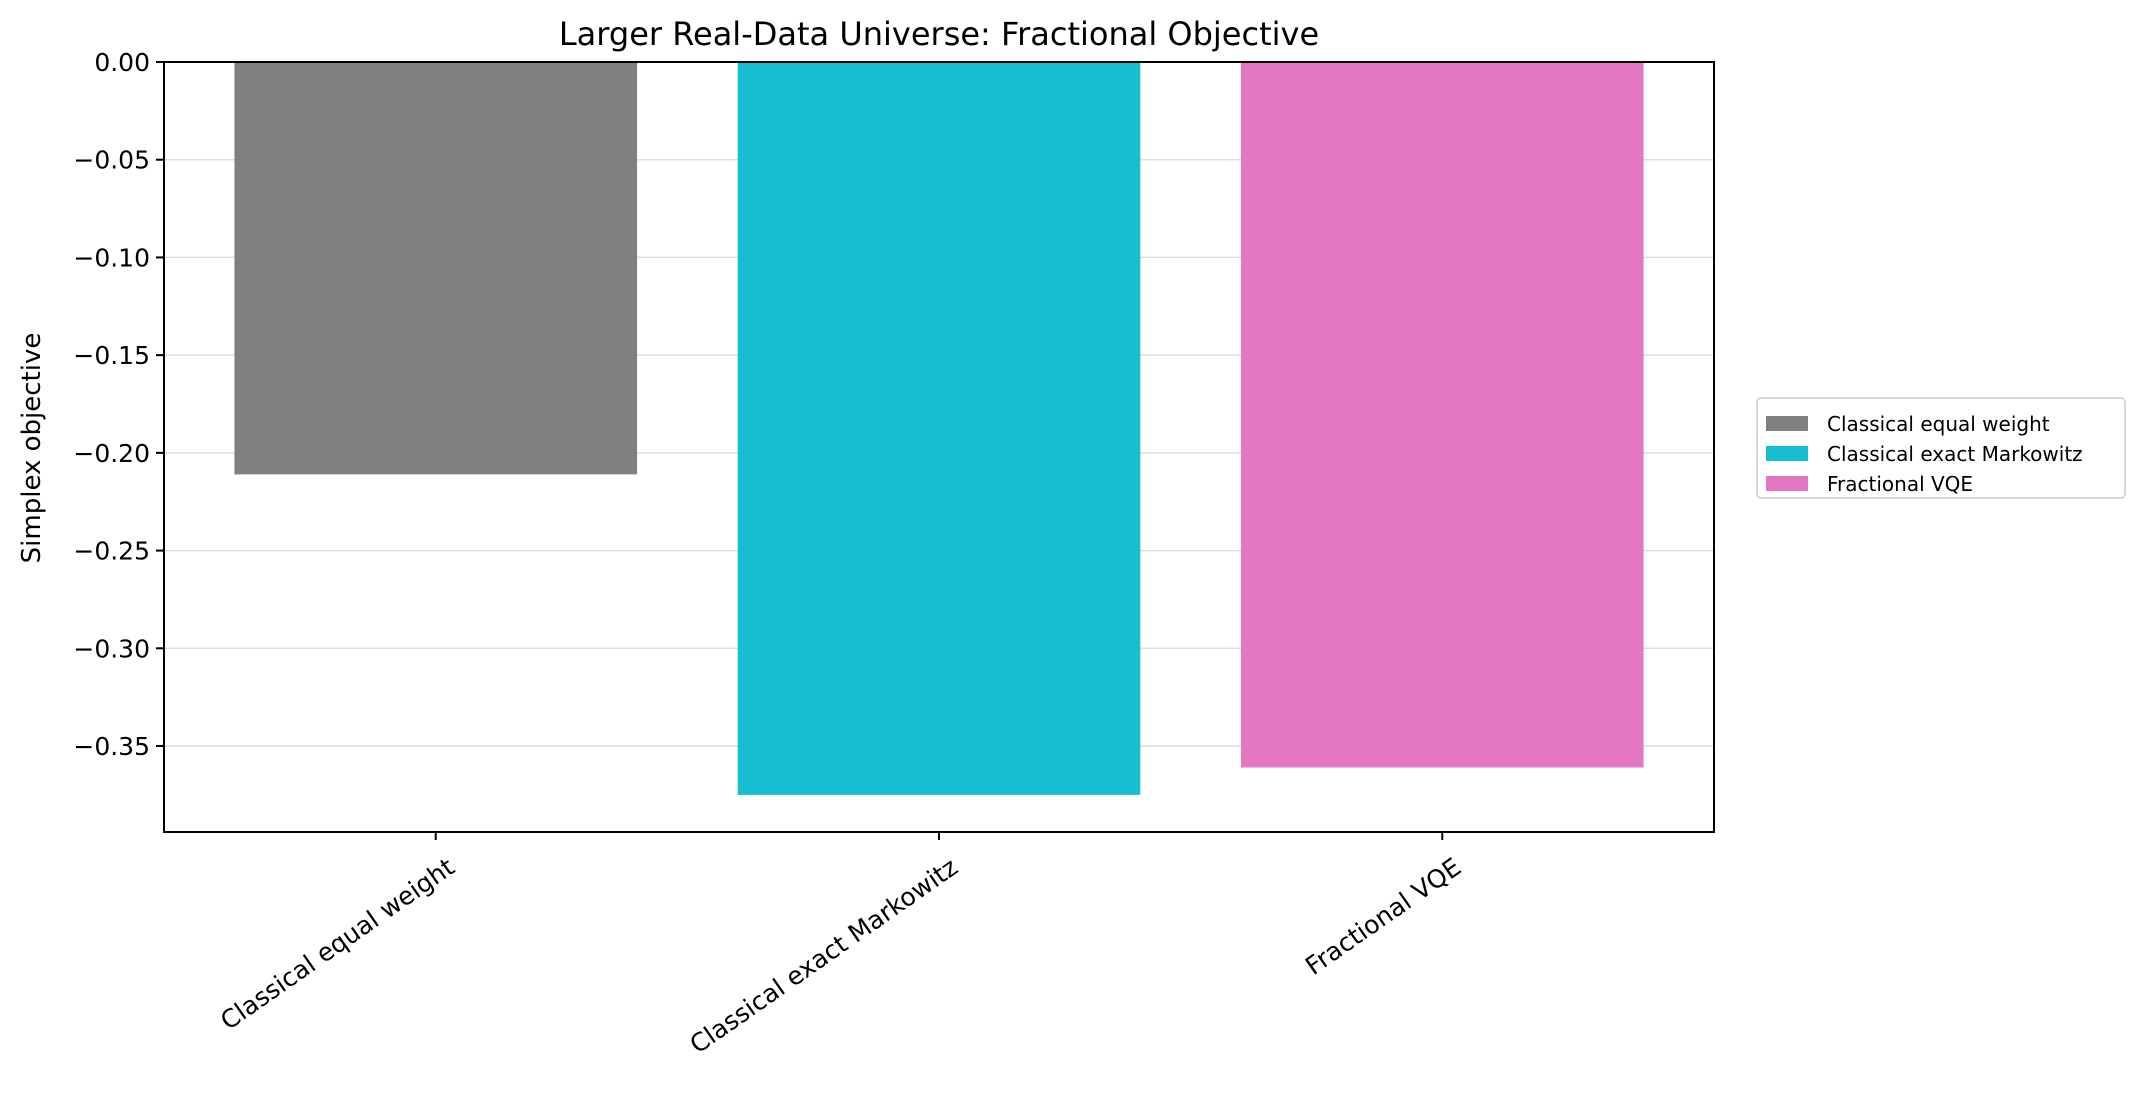 This screenshot has height=1102, width=2141. Describe the element at coordinates (111, 746) in the screenshot. I see `y-tick-label-7: −0.35` at that location.